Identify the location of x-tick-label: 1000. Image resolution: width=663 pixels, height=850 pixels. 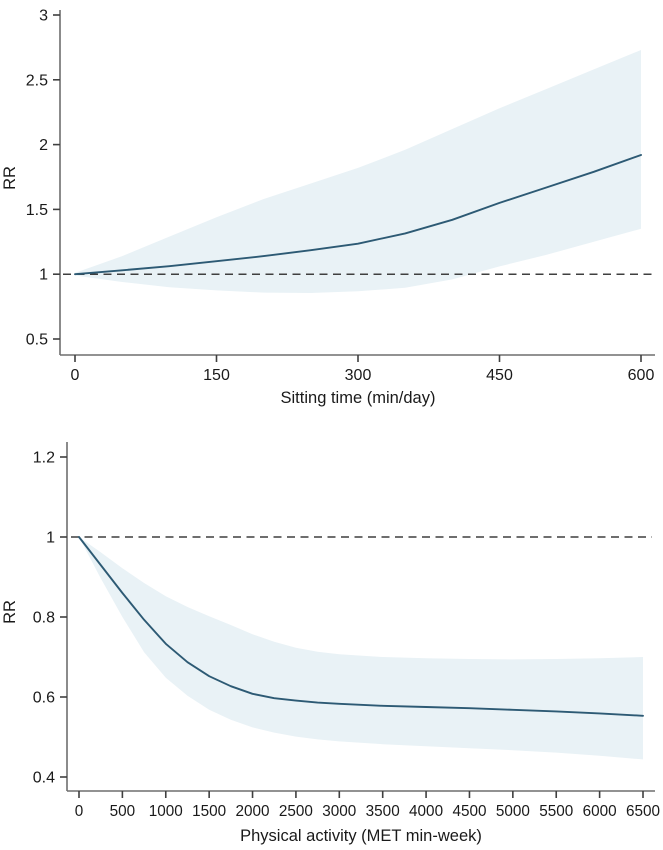
(166, 811).